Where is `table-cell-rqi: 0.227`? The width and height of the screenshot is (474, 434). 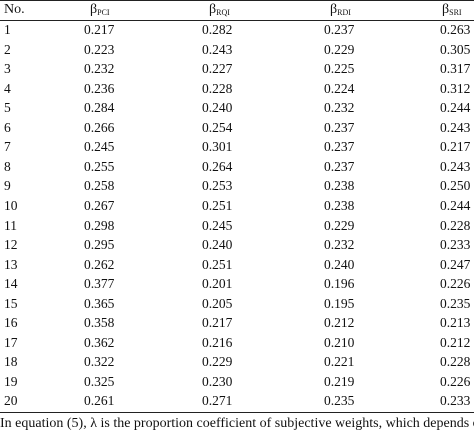 table-cell-rqi: 0.227 is located at coordinates (217, 69).